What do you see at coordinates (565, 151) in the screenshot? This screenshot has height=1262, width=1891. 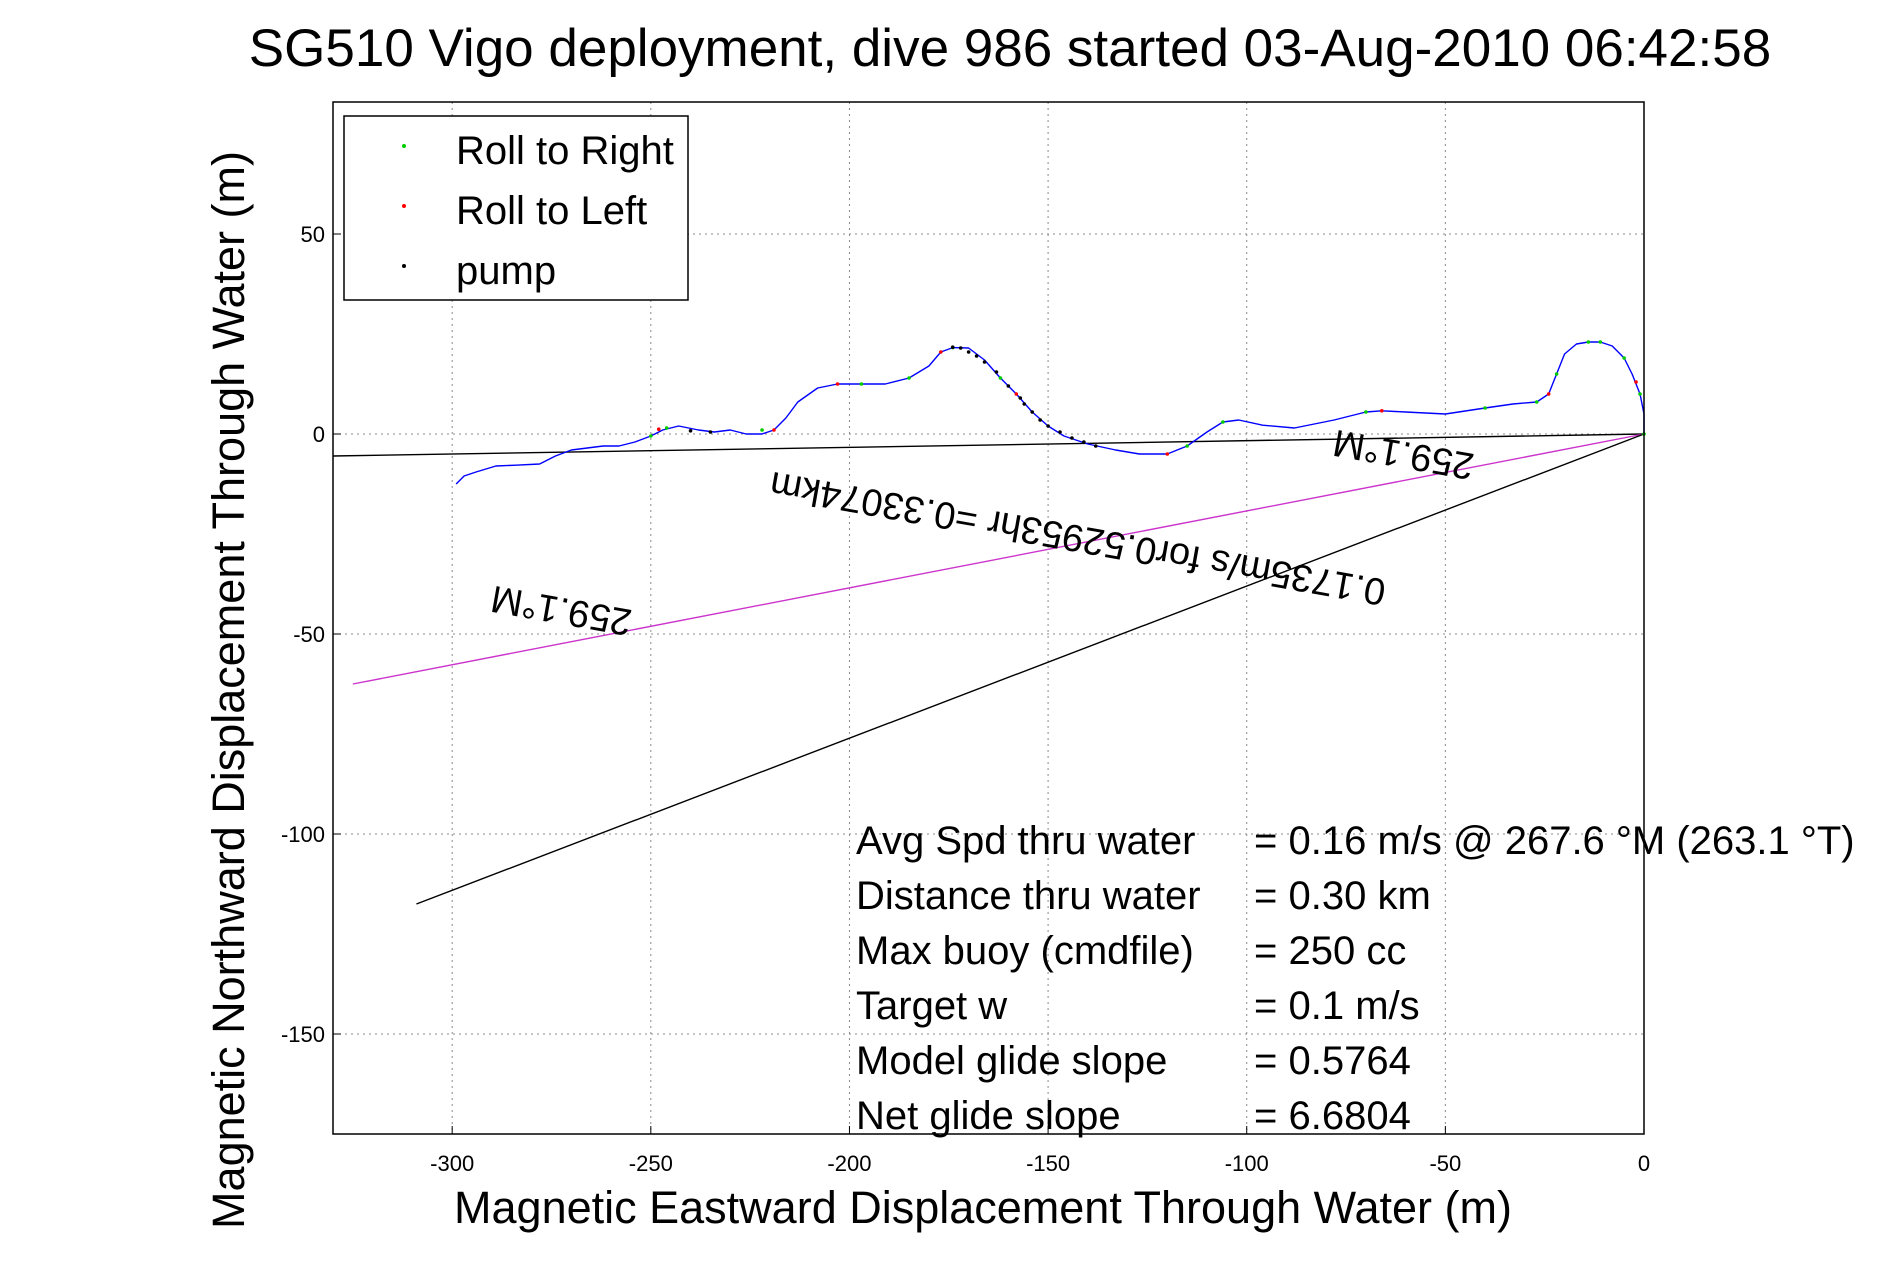 I see `legend-label: Roll to Right` at bounding box center [565, 151].